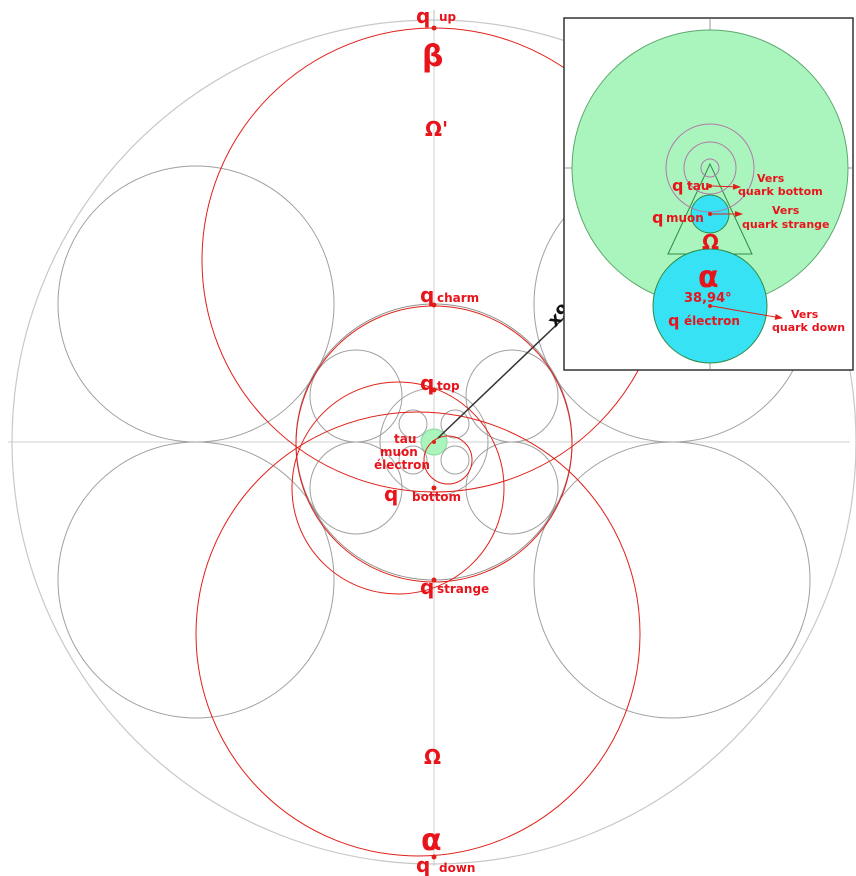 This screenshot has width=856, height=876. Describe the element at coordinates (196, 304) in the screenshot. I see `quadrant-circle-top-left` at that location.